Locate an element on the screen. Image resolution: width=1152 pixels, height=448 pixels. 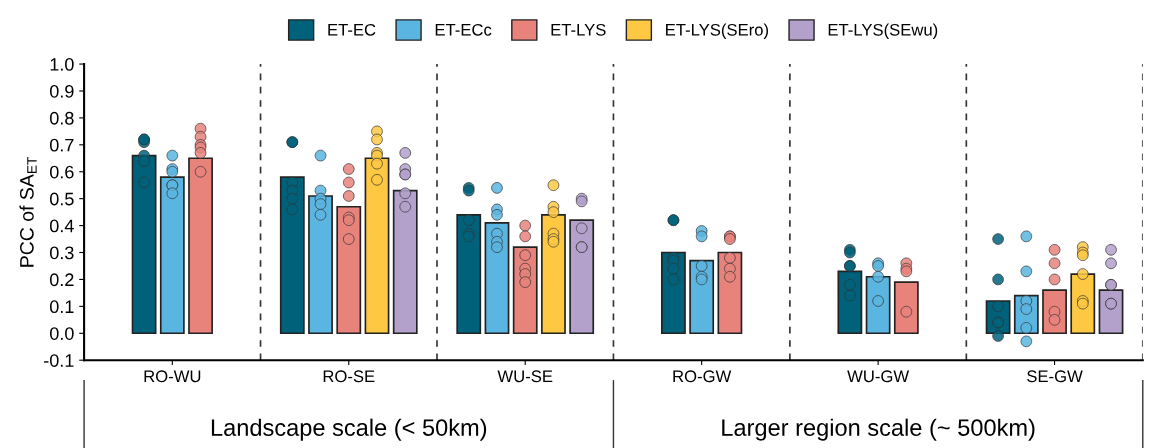
y-tick-label: 0.6 is located at coordinates (61, 172).